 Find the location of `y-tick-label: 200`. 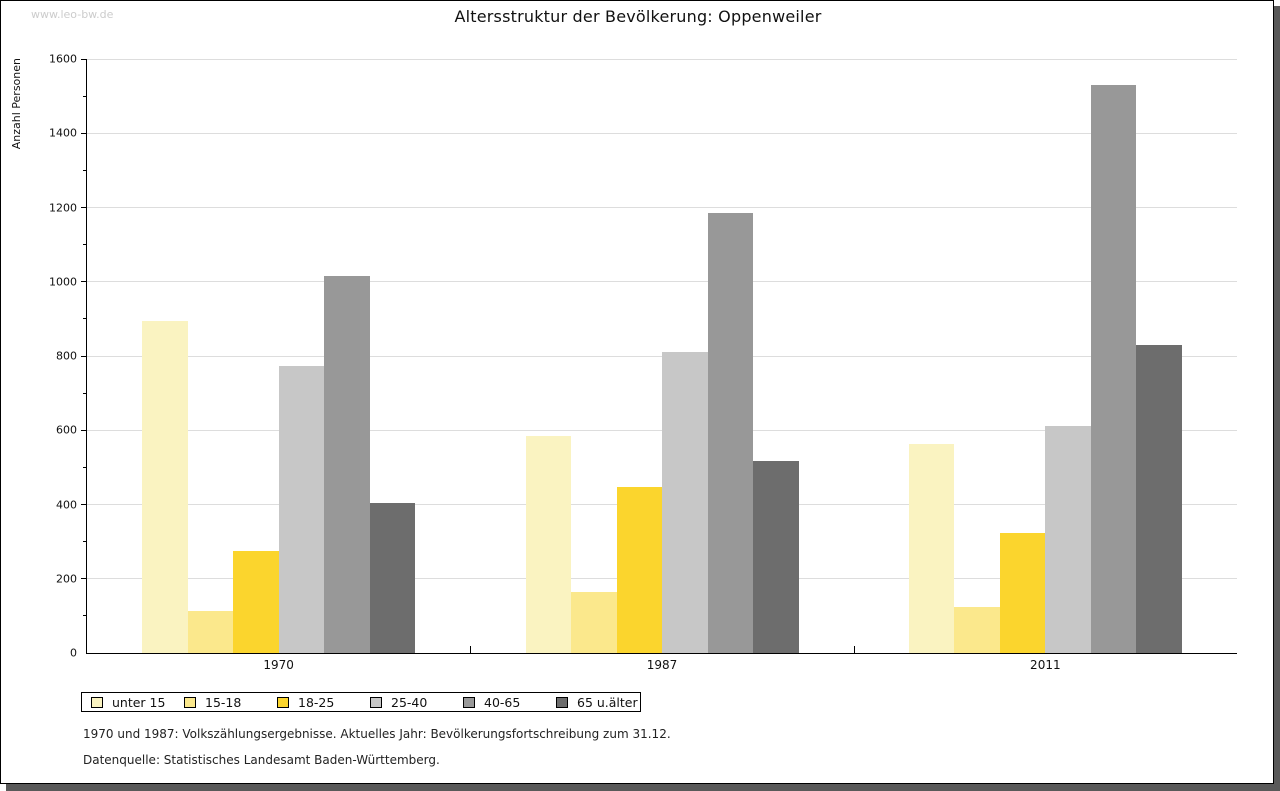

y-tick-label: 200 is located at coordinates (66, 579).